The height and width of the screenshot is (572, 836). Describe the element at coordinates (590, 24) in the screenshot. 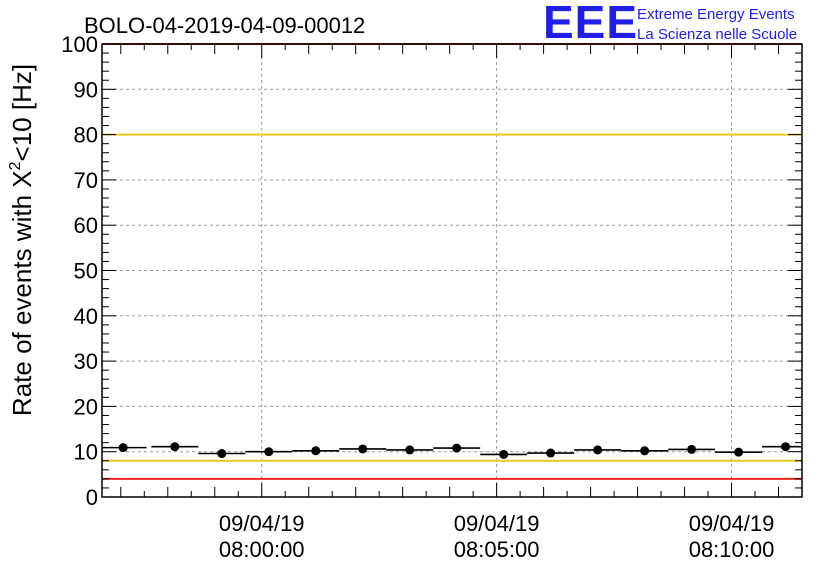

I see `logo-text: EEE` at that location.